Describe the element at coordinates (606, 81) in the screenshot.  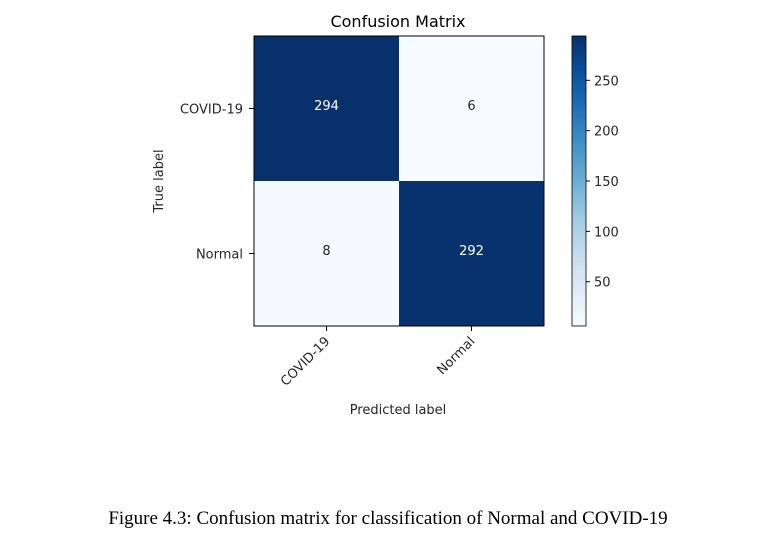
I see `colorbar-tick-label: 250` at that location.